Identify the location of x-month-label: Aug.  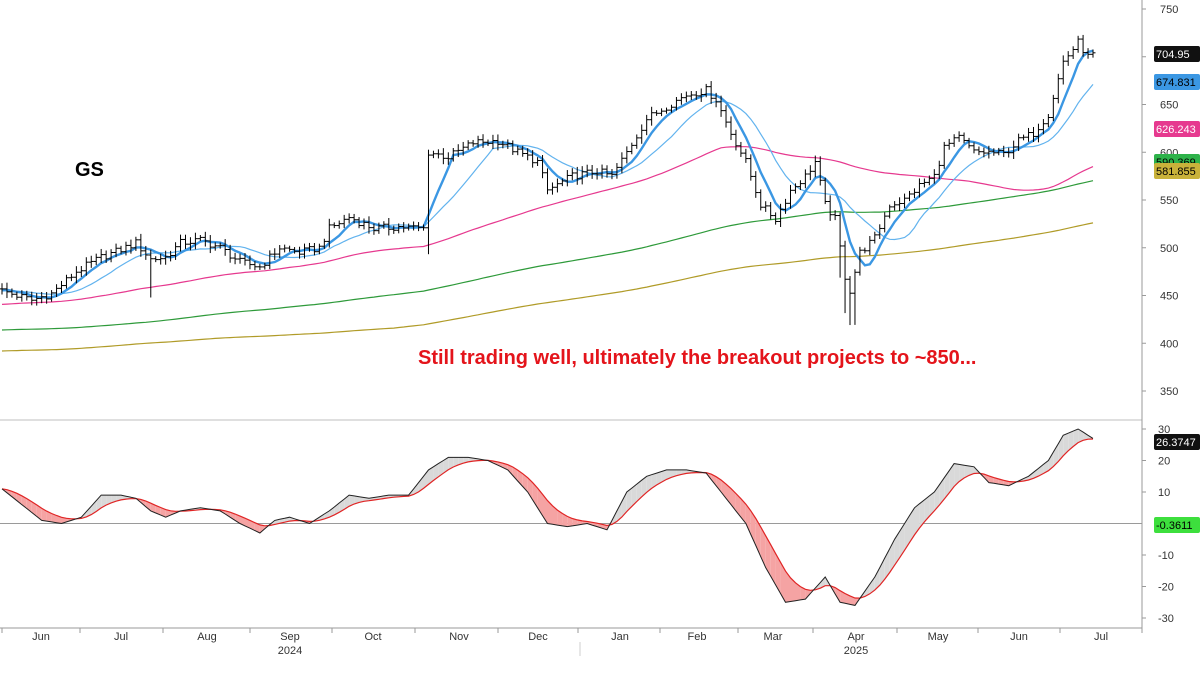
(207, 637).